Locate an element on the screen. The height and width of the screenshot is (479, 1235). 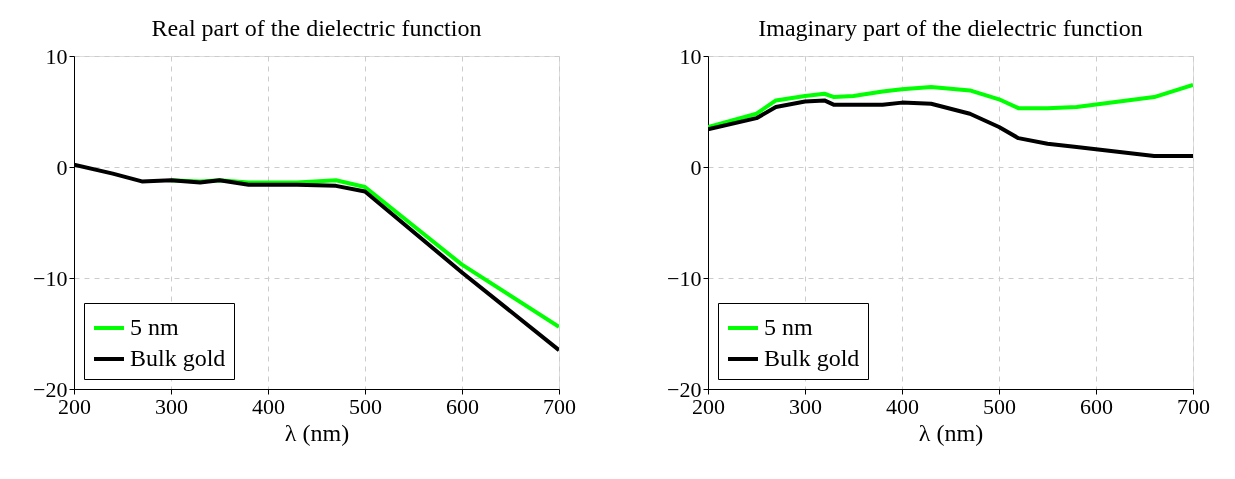
chart-title: Imaginary part of the dielectric function is located at coordinates (950, 28).